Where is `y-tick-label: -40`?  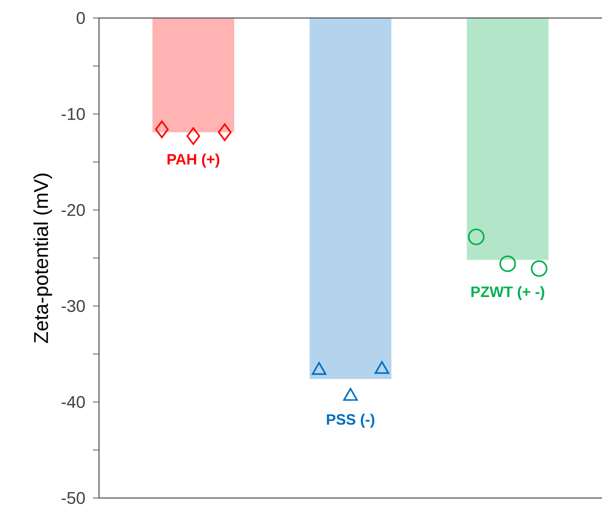 y-tick-label: -40 is located at coordinates (73, 402).